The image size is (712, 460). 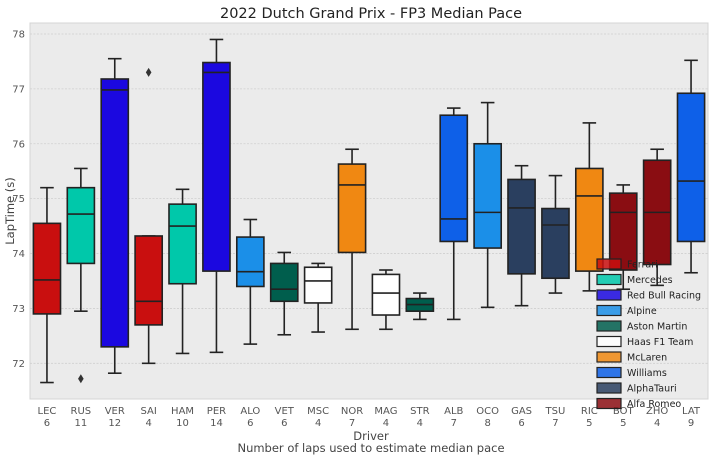 What do you see at coordinates (623, 231) in the screenshot?
I see `iqr-box-bot` at bounding box center [623, 231].